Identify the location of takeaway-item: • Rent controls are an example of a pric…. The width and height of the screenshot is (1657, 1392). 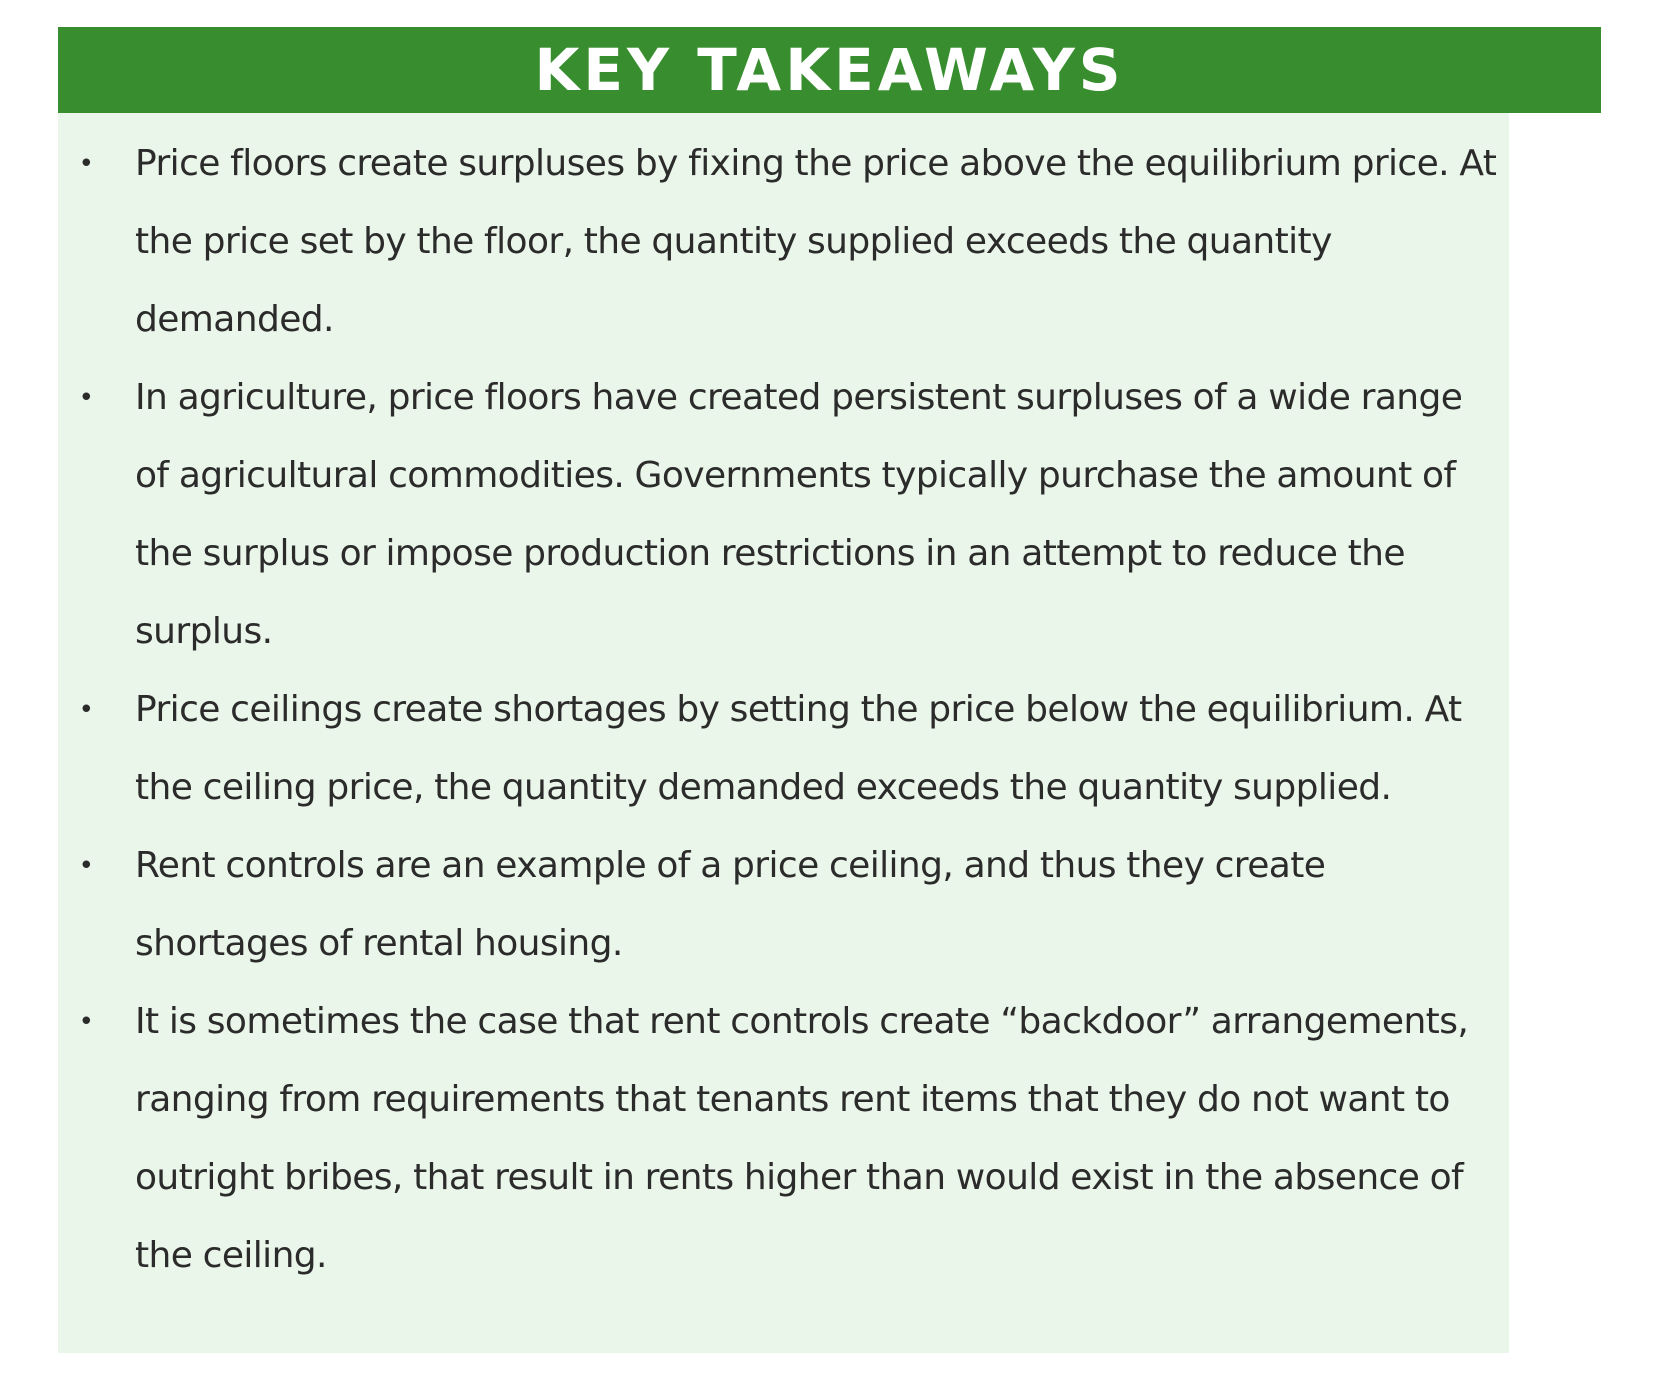
(783, 905).